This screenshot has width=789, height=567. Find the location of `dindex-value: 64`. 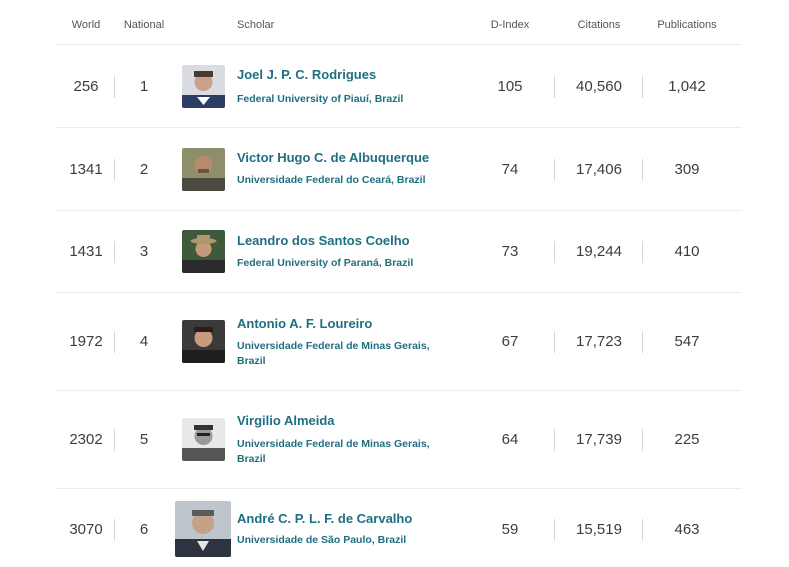

dindex-value: 64 is located at coordinates (510, 439).